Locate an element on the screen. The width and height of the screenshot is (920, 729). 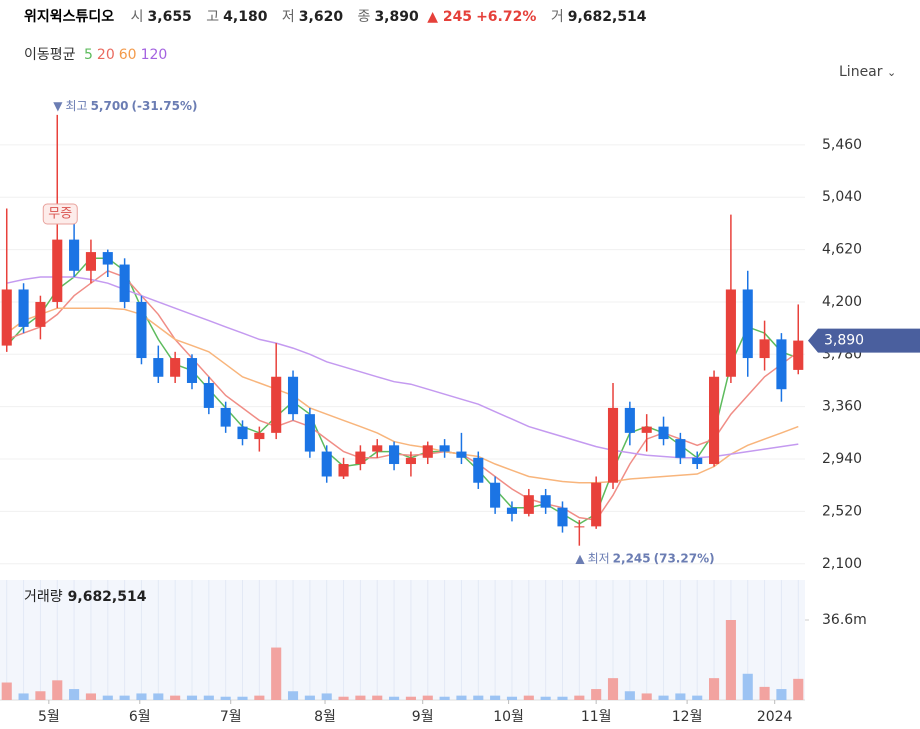
ma-legend-item: 60 is located at coordinates (127, 55).